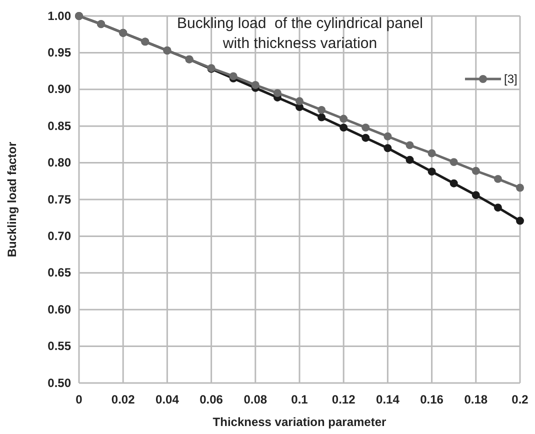 The height and width of the screenshot is (434, 535). I want to click on y-tick-label: 0.75, so click(60, 199).